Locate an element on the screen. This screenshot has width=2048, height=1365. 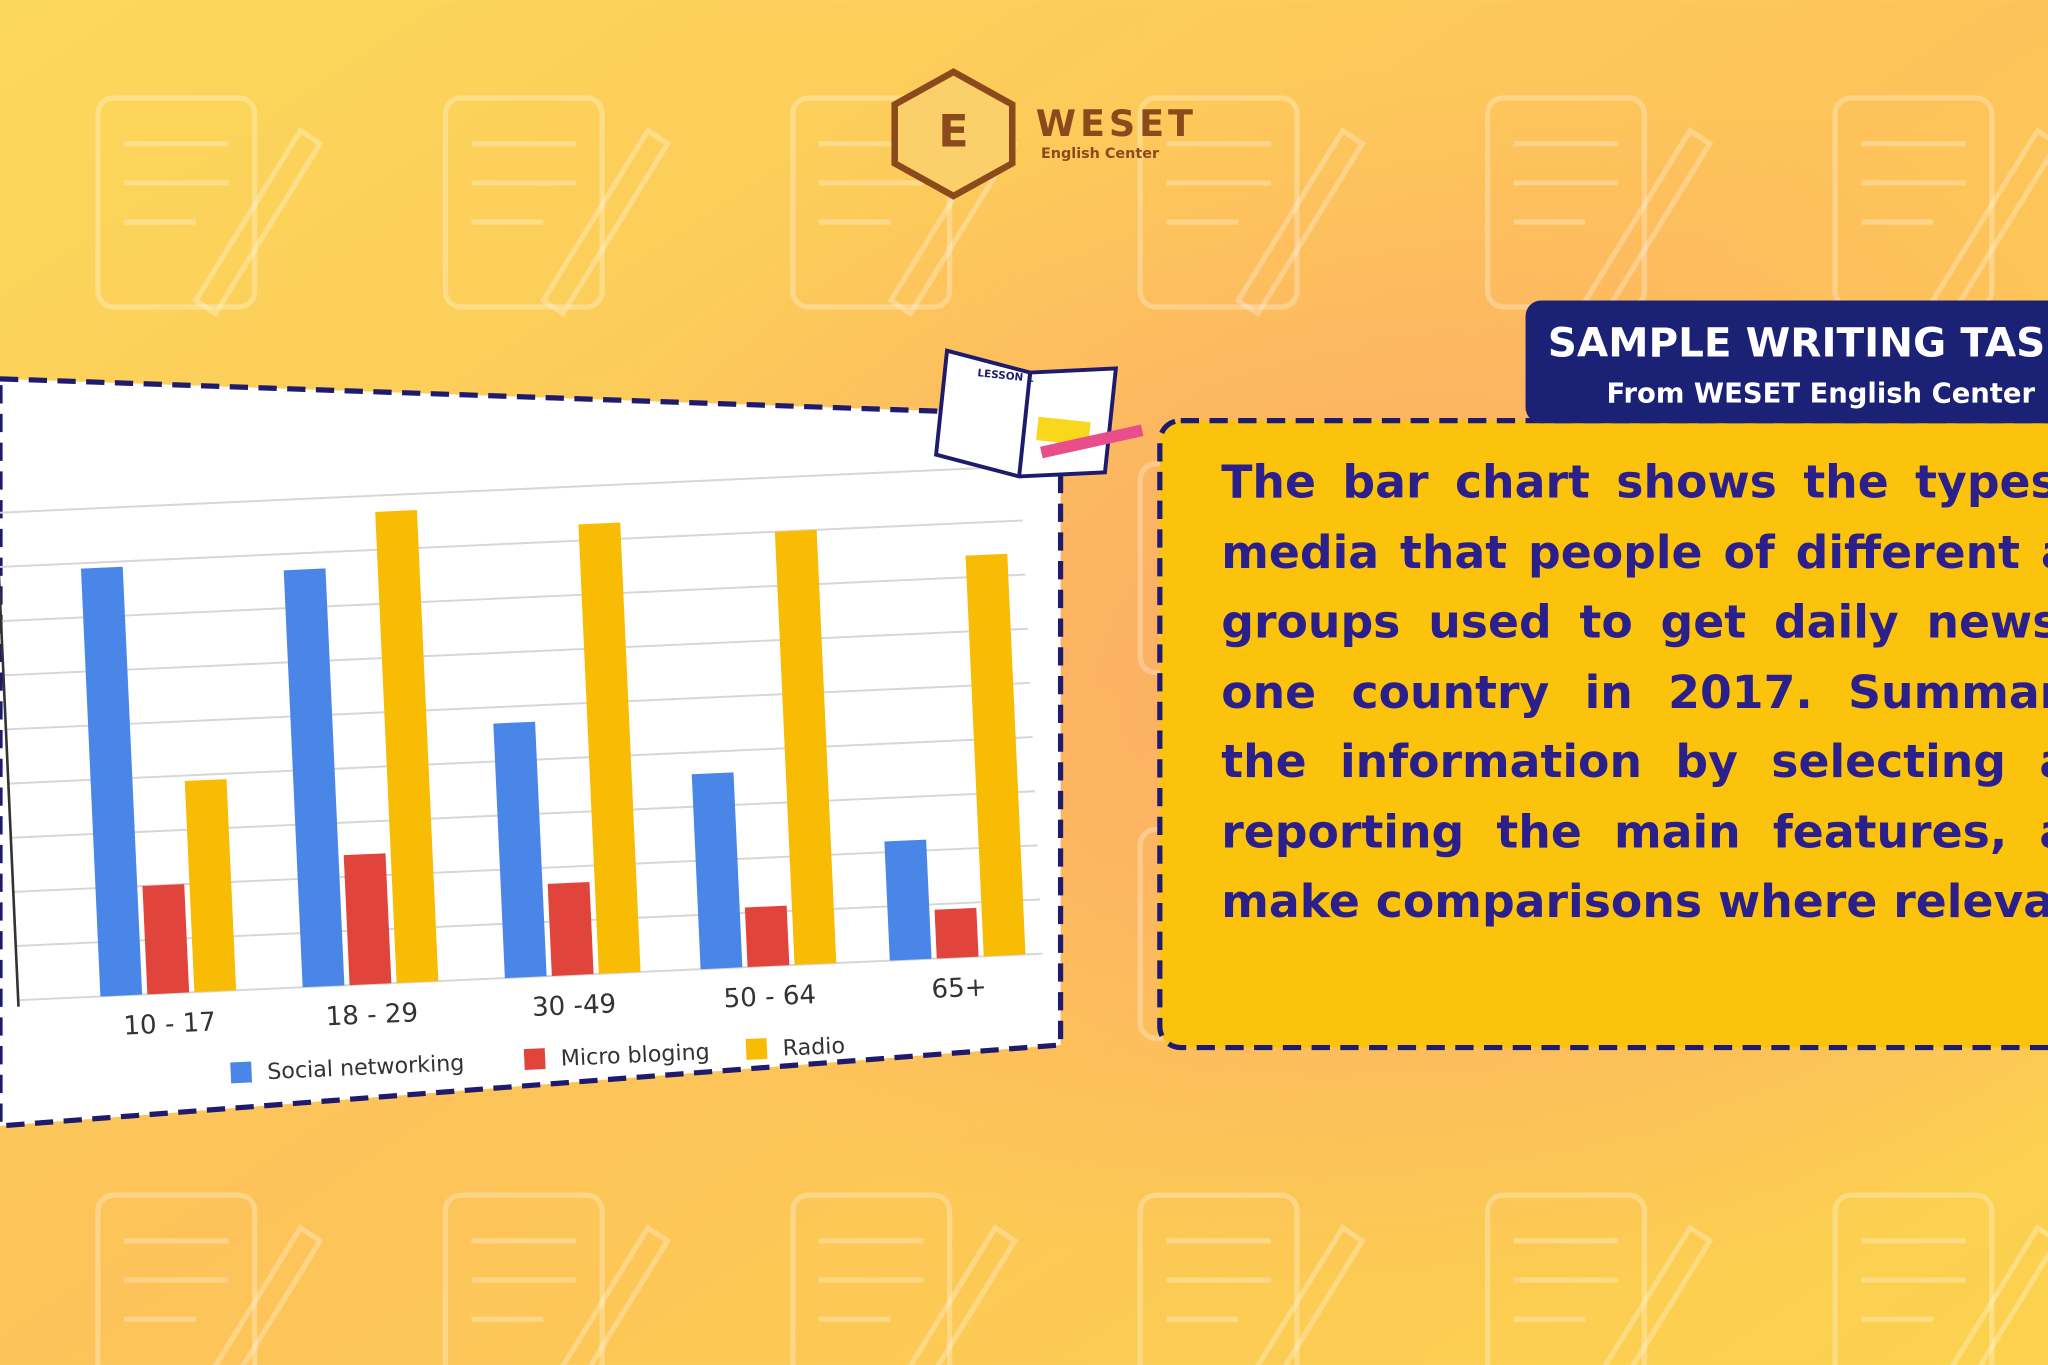
book-icon: LESSON 1 is located at coordinates (1038, 413).